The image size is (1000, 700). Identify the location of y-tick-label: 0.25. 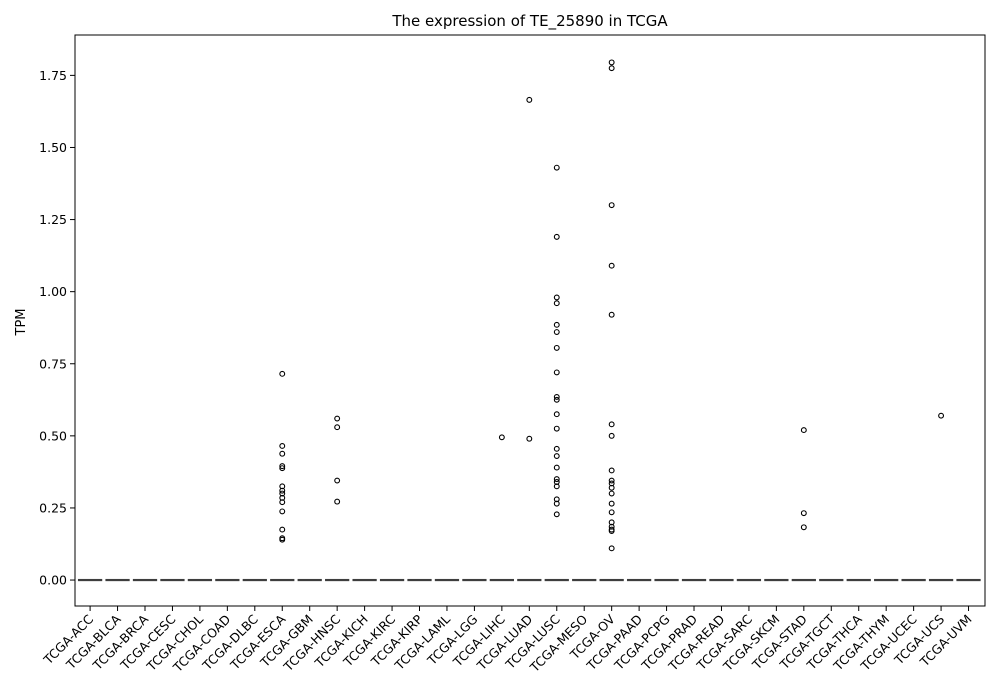
(53, 507).